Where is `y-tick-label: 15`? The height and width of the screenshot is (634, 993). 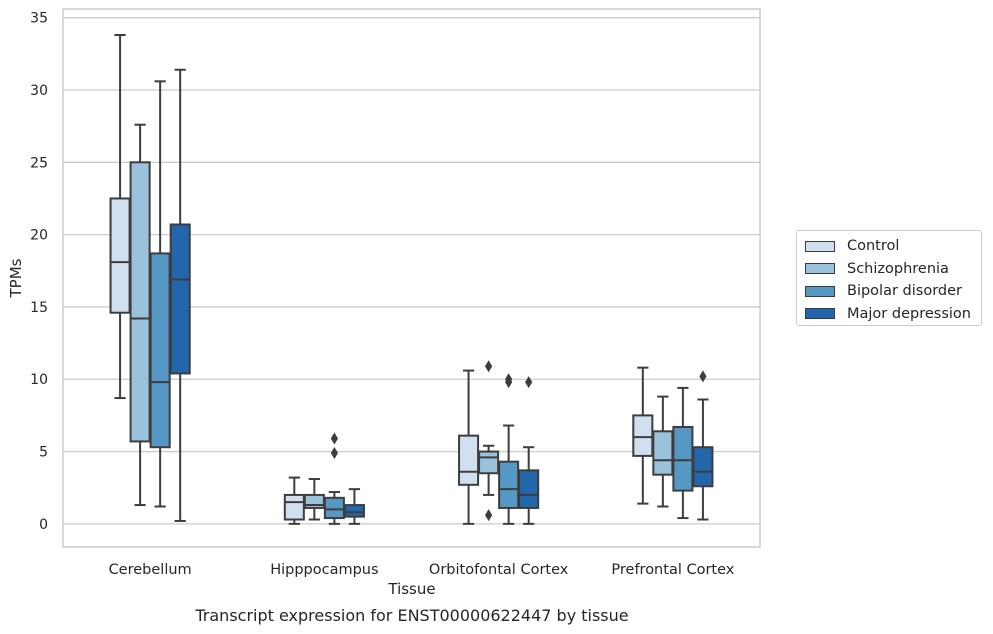
y-tick-label: 15 is located at coordinates (39, 308).